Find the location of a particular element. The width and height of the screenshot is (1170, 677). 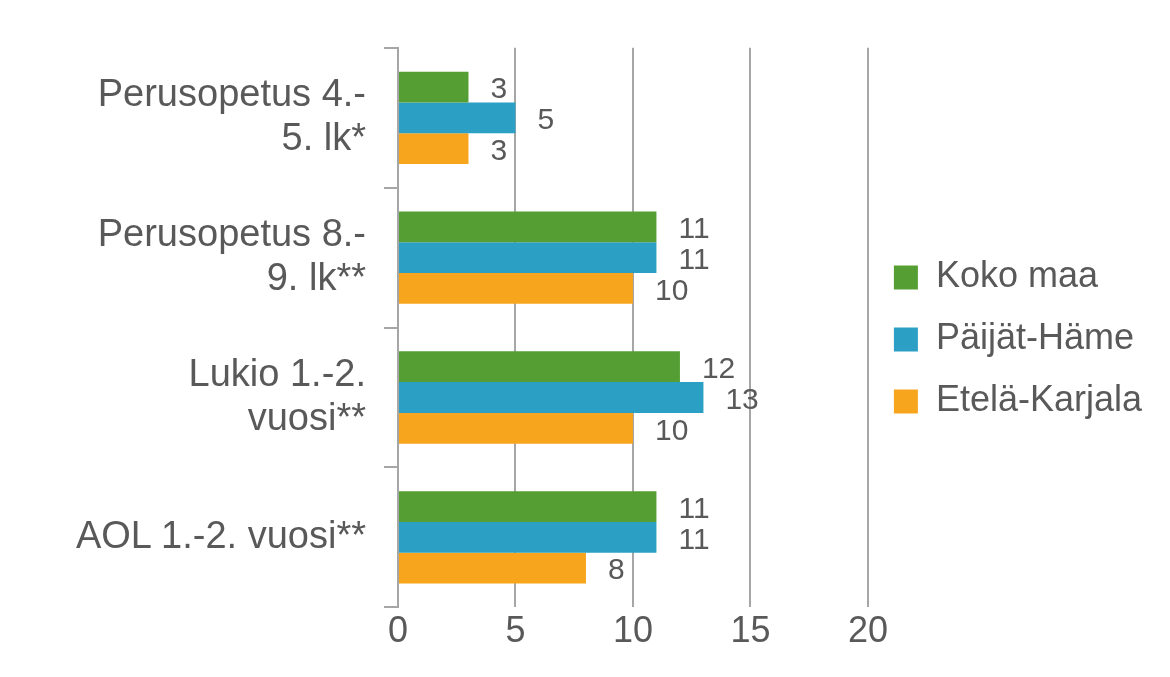

data-label: 8 is located at coordinates (616, 569).